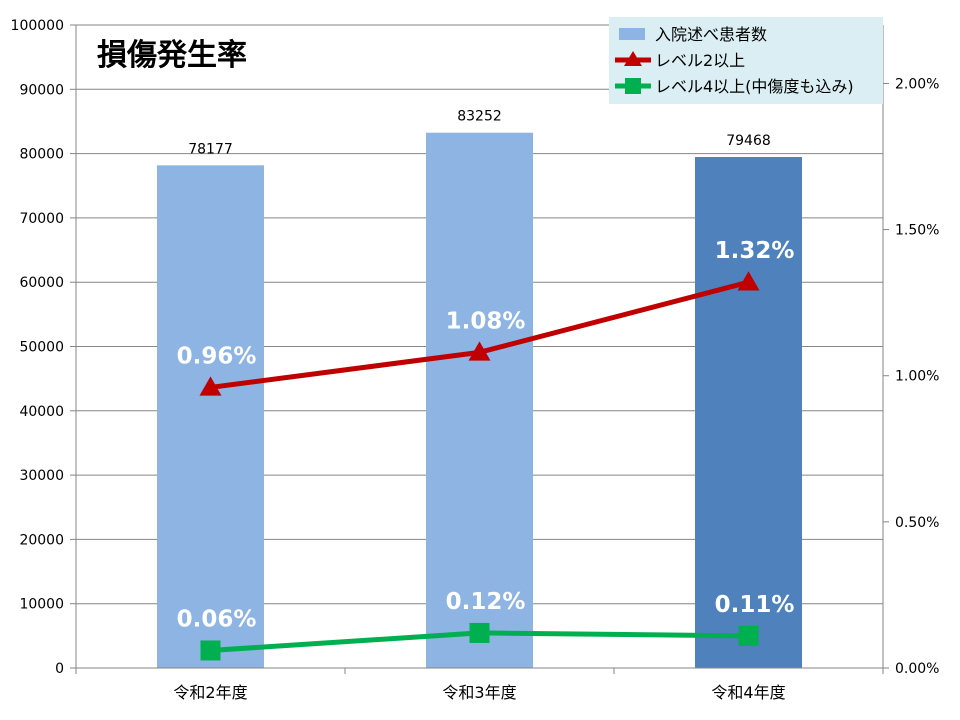 The width and height of the screenshot is (960, 720). I want to click on left-axis-tick-label: 100000, so click(37, 26).